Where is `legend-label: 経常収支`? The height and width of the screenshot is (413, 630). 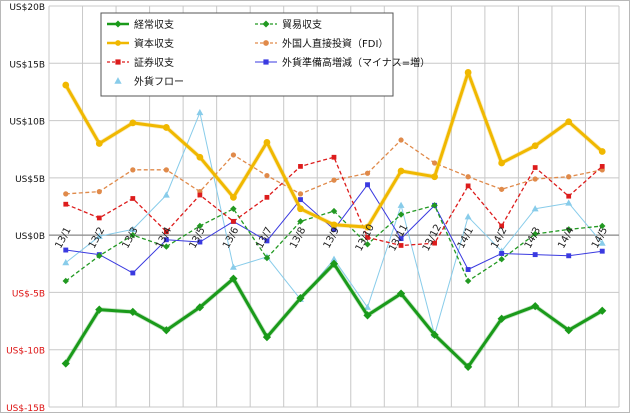
legend-label: 経常収支 is located at coordinates (154, 24).